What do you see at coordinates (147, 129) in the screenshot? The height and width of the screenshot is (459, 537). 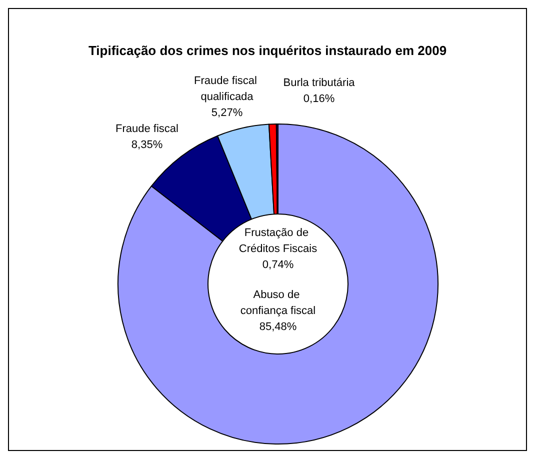 I see `slice-label: Fraude fiscal` at bounding box center [147, 129].